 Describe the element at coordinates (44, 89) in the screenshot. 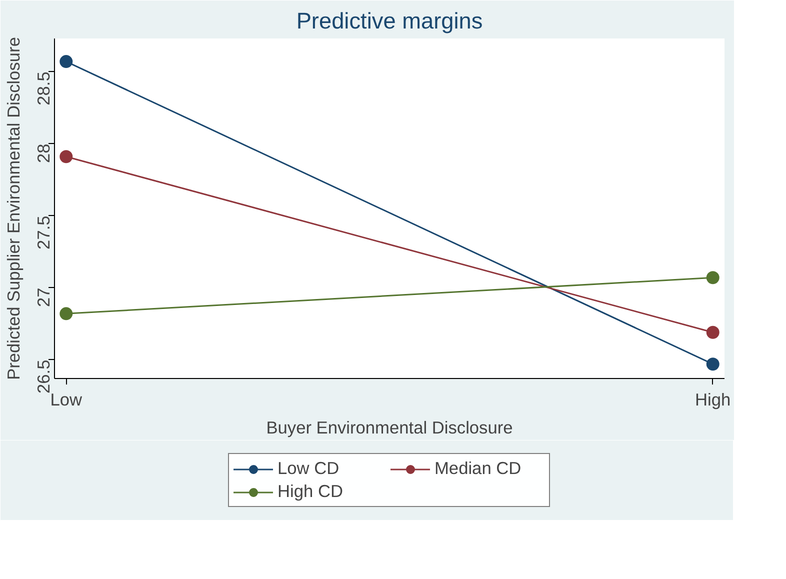

I see `y-tick-label: 28.5` at that location.